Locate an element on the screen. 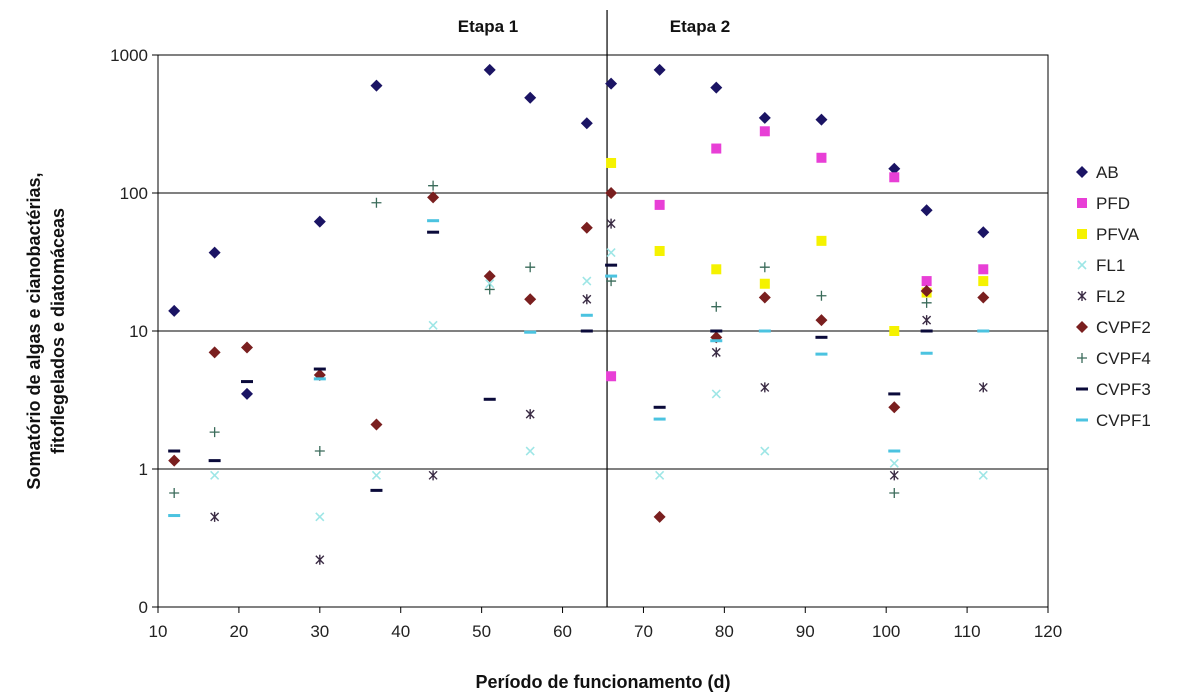 The width and height of the screenshot is (1203, 699). x-tick-label: 20 is located at coordinates (238, 631).